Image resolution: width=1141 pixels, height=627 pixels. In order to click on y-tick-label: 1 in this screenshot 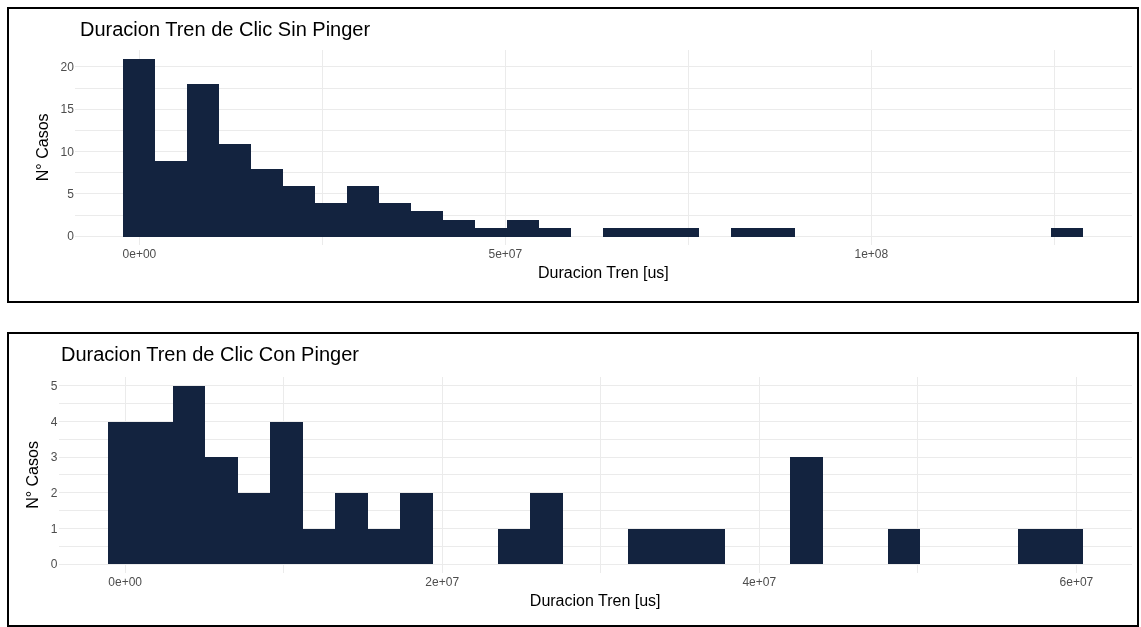, I will do `click(54, 528)`.